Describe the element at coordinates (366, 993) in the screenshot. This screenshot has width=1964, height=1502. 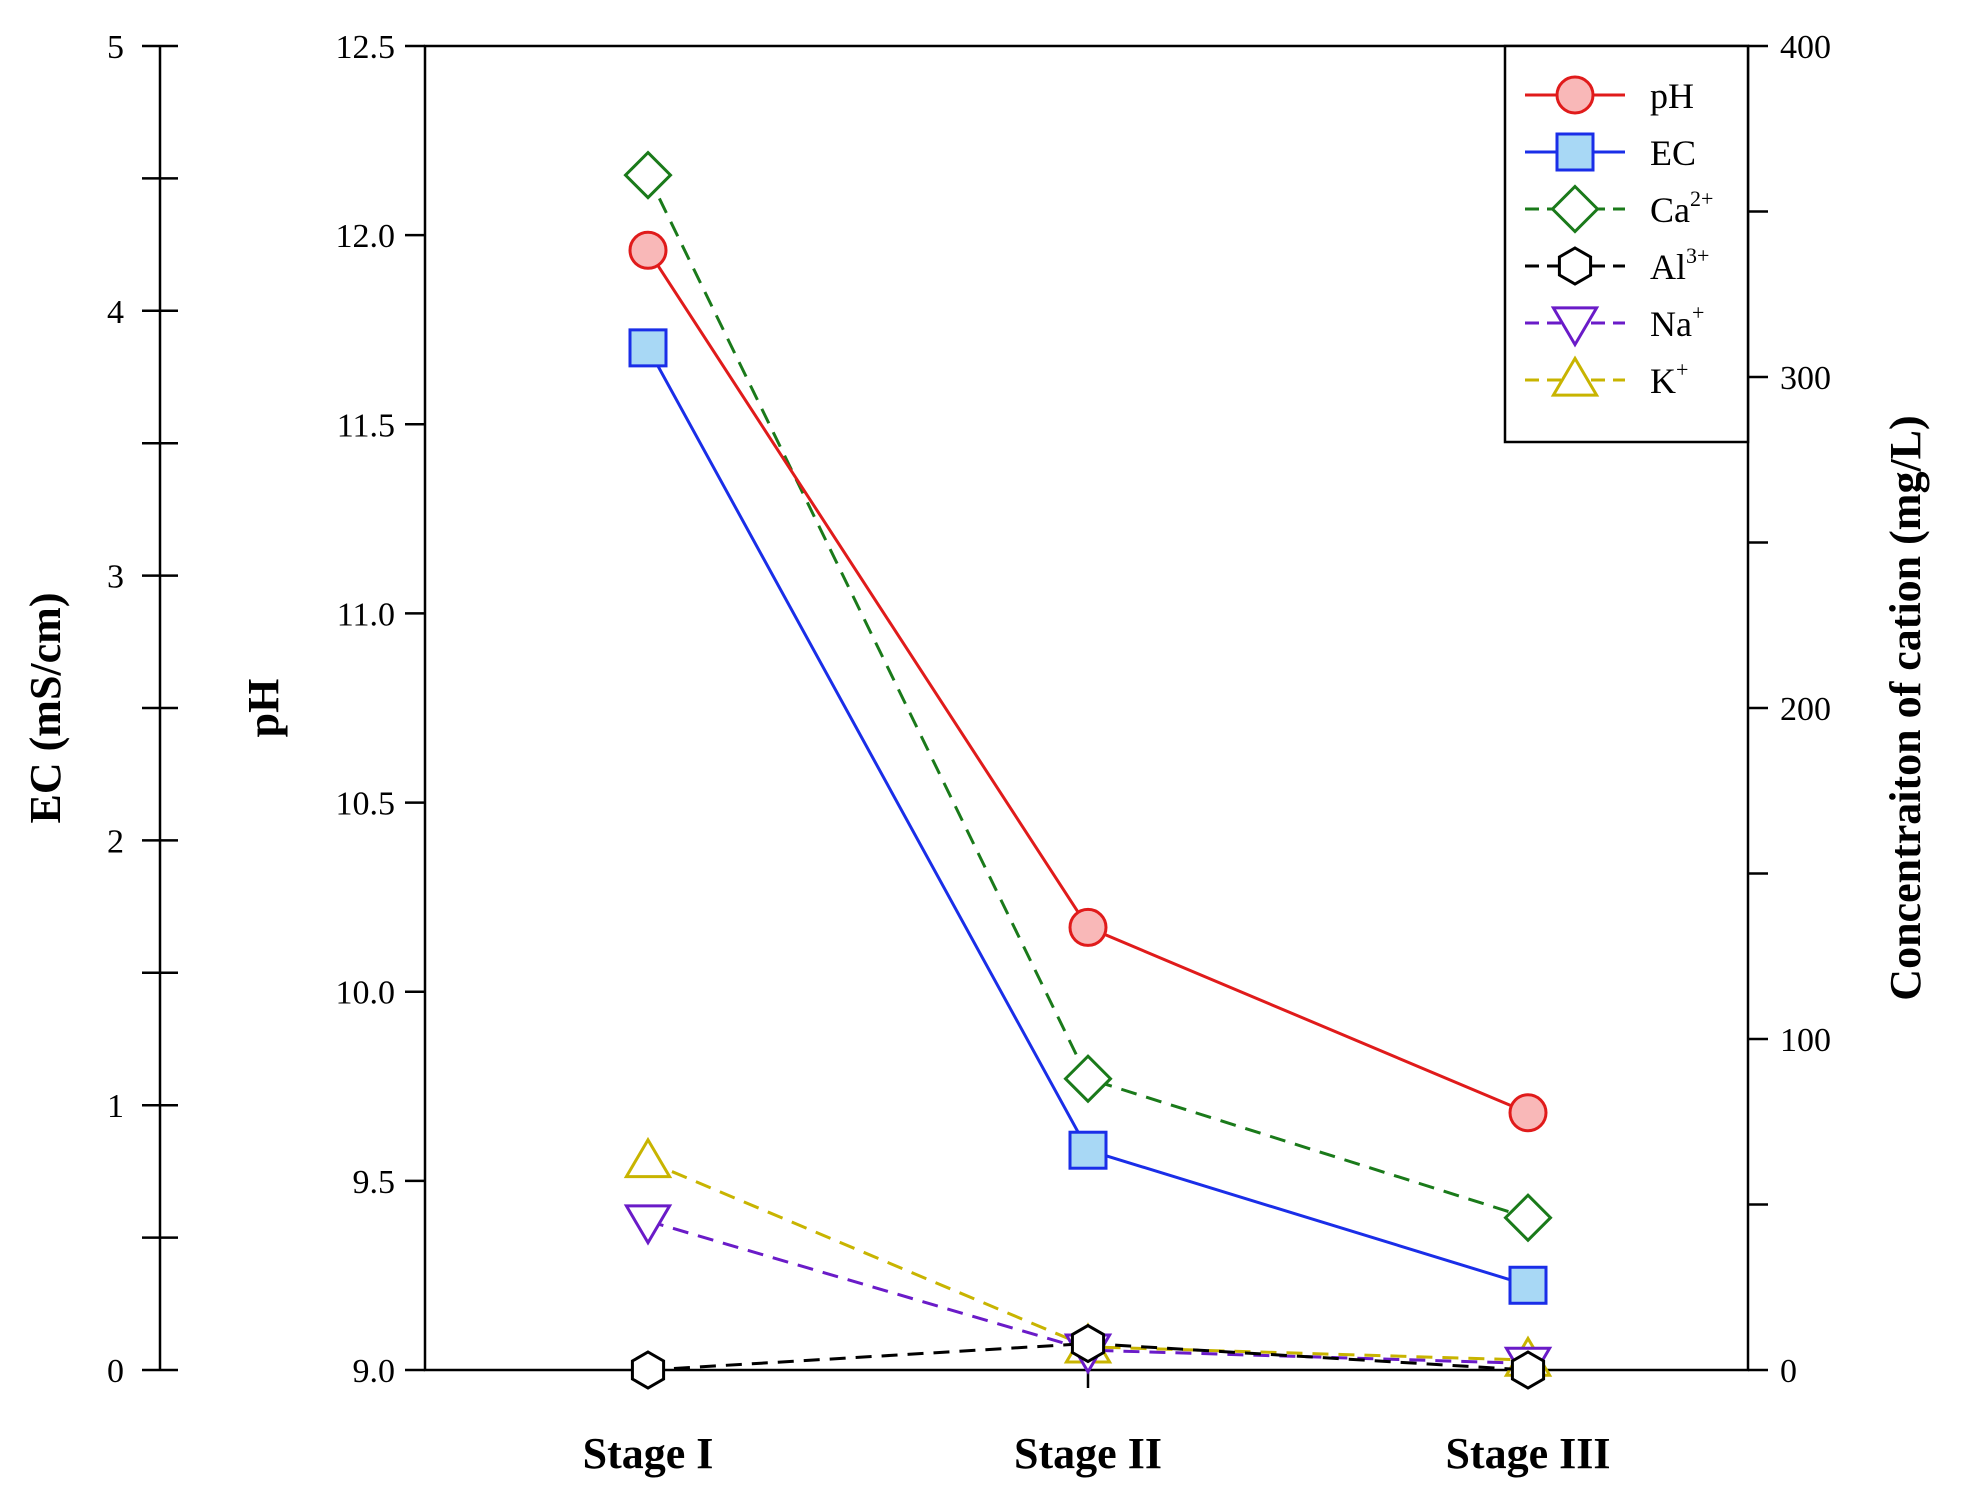
I see `ph-axis-tick-label: 10.0` at that location.